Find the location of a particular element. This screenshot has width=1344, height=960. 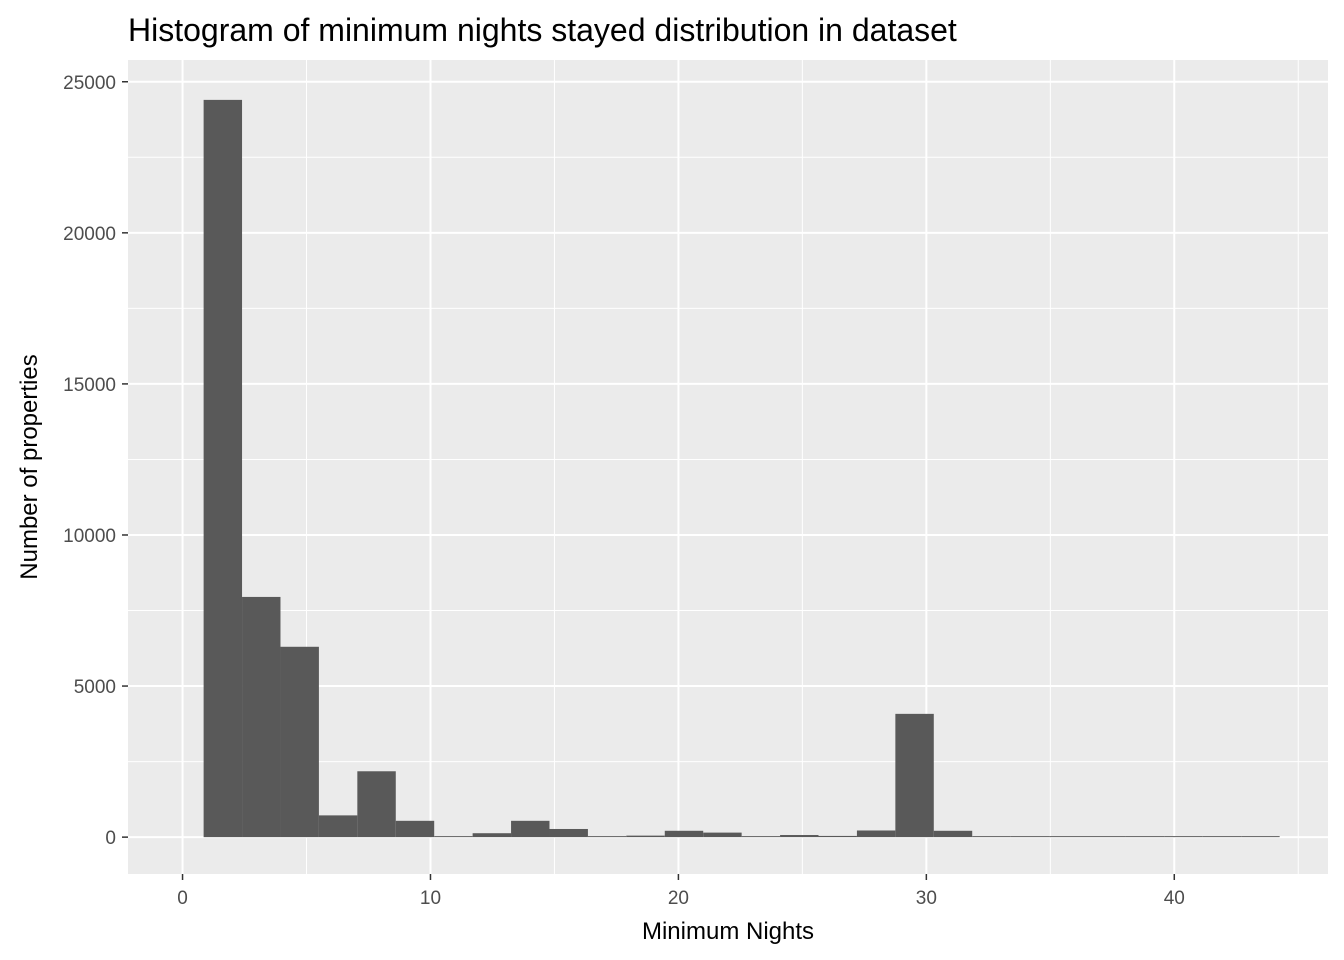

x-tick-label: 20 is located at coordinates (678, 898).